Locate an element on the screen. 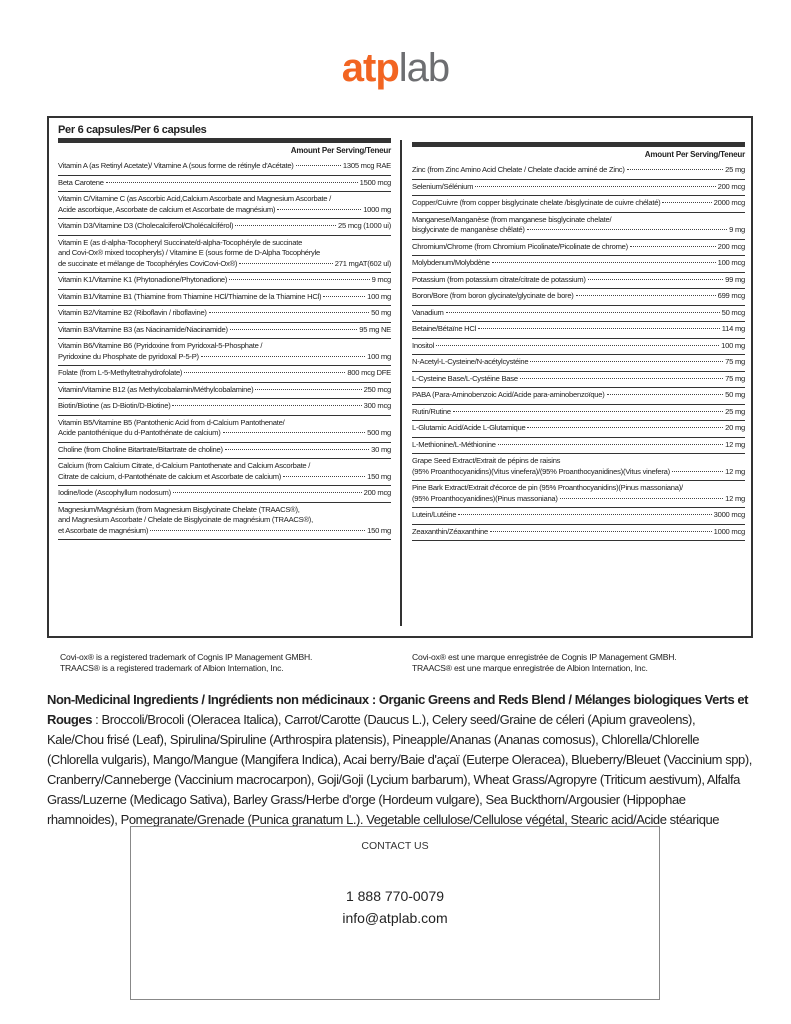 The height and width of the screenshot is (1024, 791). contact-label: CONTACT US is located at coordinates (395, 846).